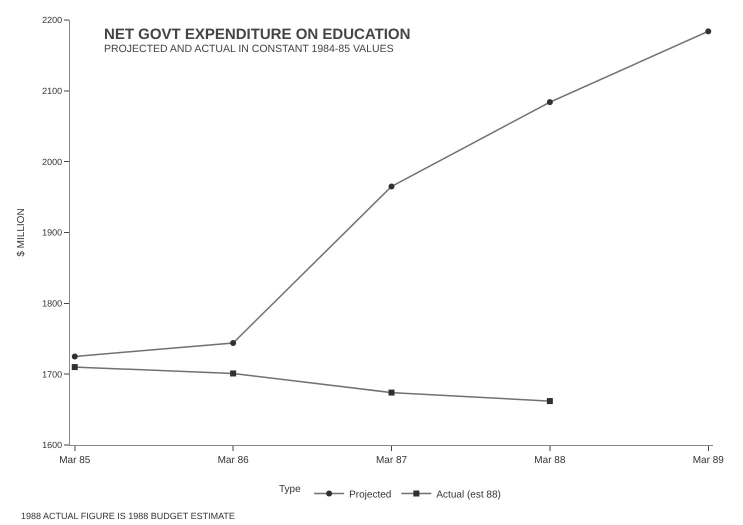  I want to click on y-axis-title: $ MILLION, so click(22, 232).